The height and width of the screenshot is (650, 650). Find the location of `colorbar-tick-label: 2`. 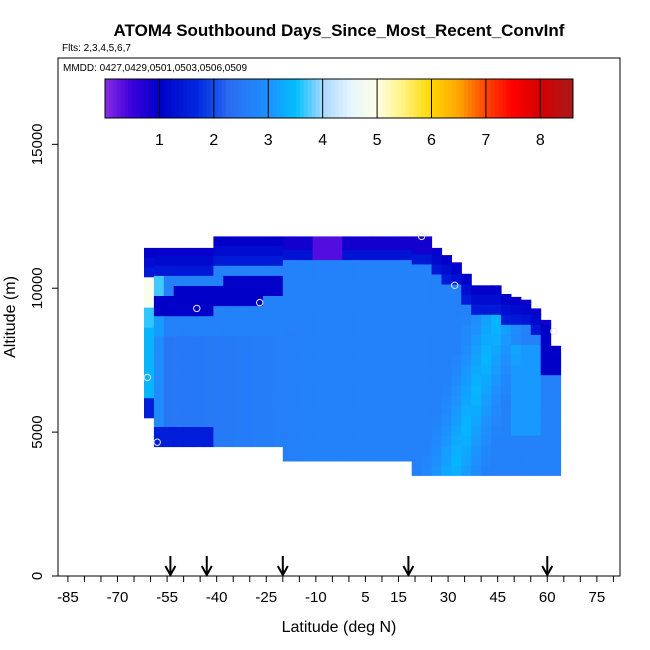

colorbar-tick-label: 2 is located at coordinates (213, 140).